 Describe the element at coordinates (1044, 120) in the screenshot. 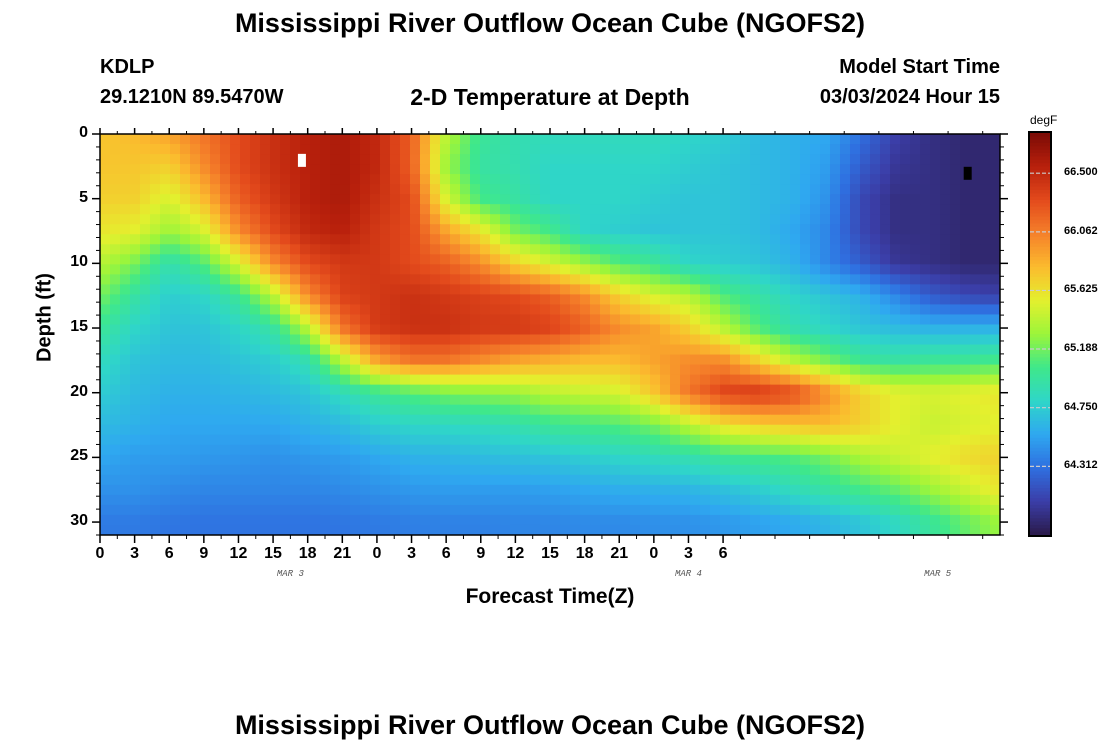

I see `colorbar-unit: degF` at that location.